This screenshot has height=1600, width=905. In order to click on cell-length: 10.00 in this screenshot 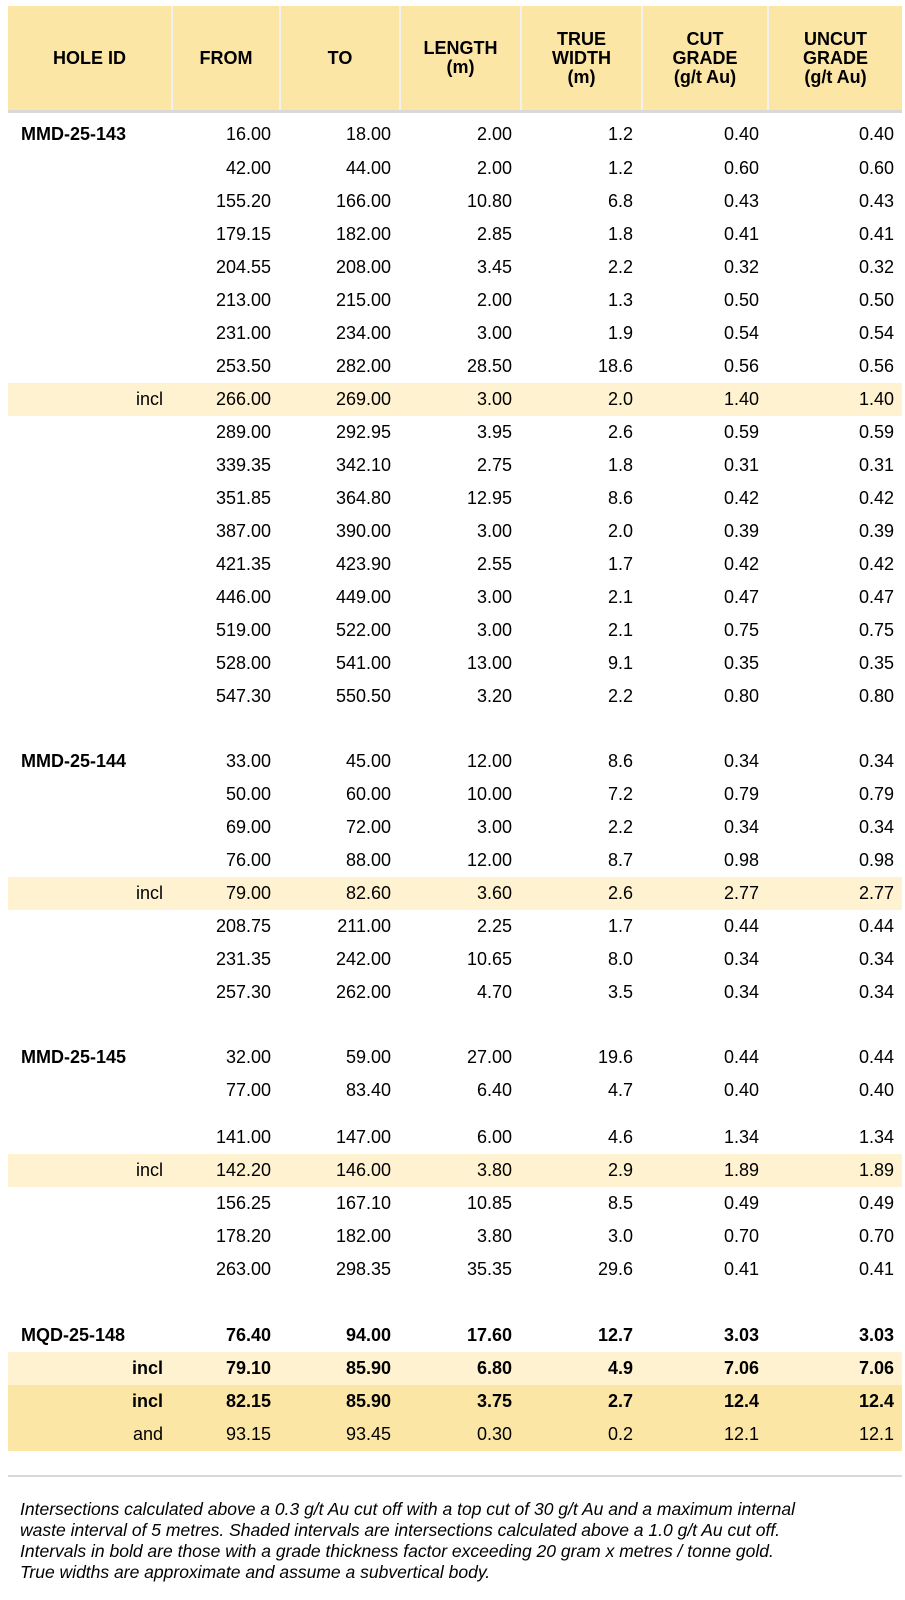, I will do `click(489, 794)`.